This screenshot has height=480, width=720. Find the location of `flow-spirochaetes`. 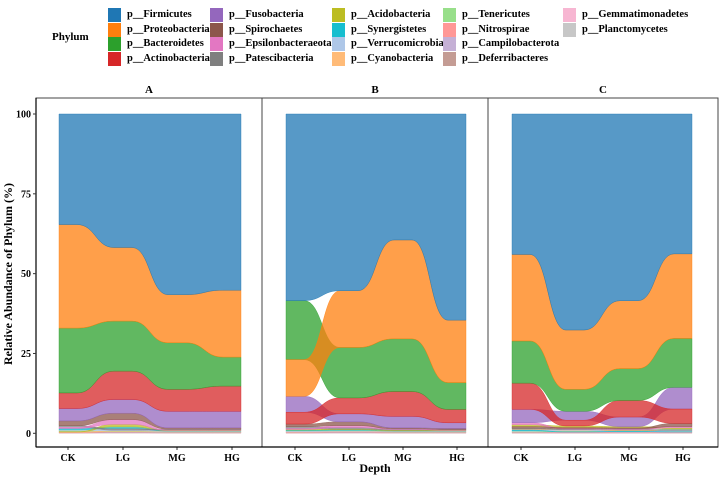

flow-spirochaetes is located at coordinates (602, 426).